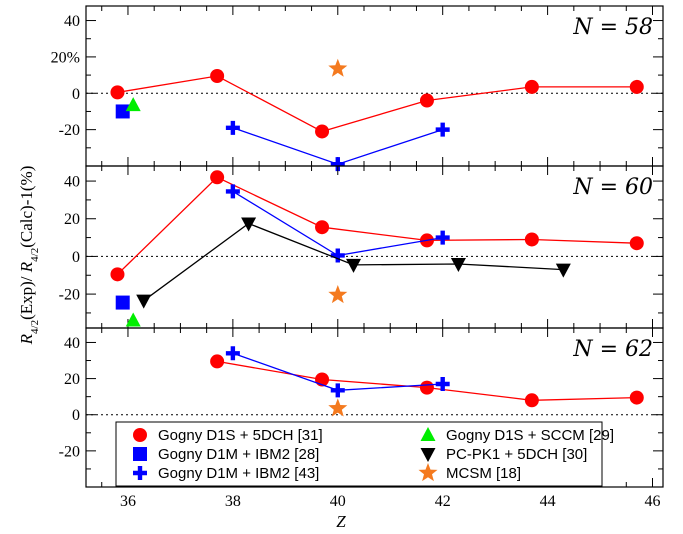  I want to click on legend-entry: Gogny D1S + 5DCH [31], so click(228, 435).